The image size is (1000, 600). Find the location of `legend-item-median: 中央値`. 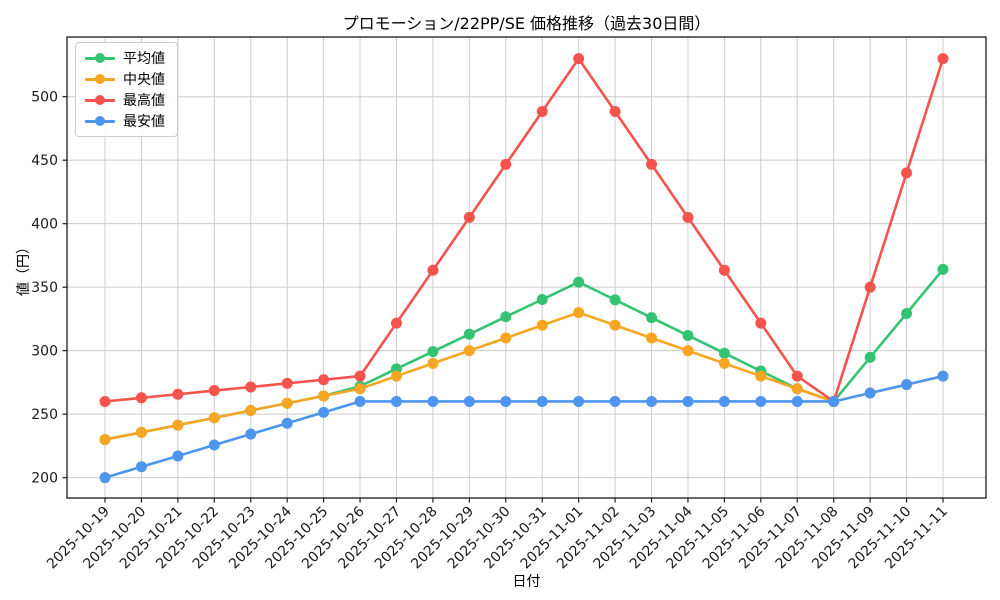

legend-item-median: 中央値 is located at coordinates (125, 79).